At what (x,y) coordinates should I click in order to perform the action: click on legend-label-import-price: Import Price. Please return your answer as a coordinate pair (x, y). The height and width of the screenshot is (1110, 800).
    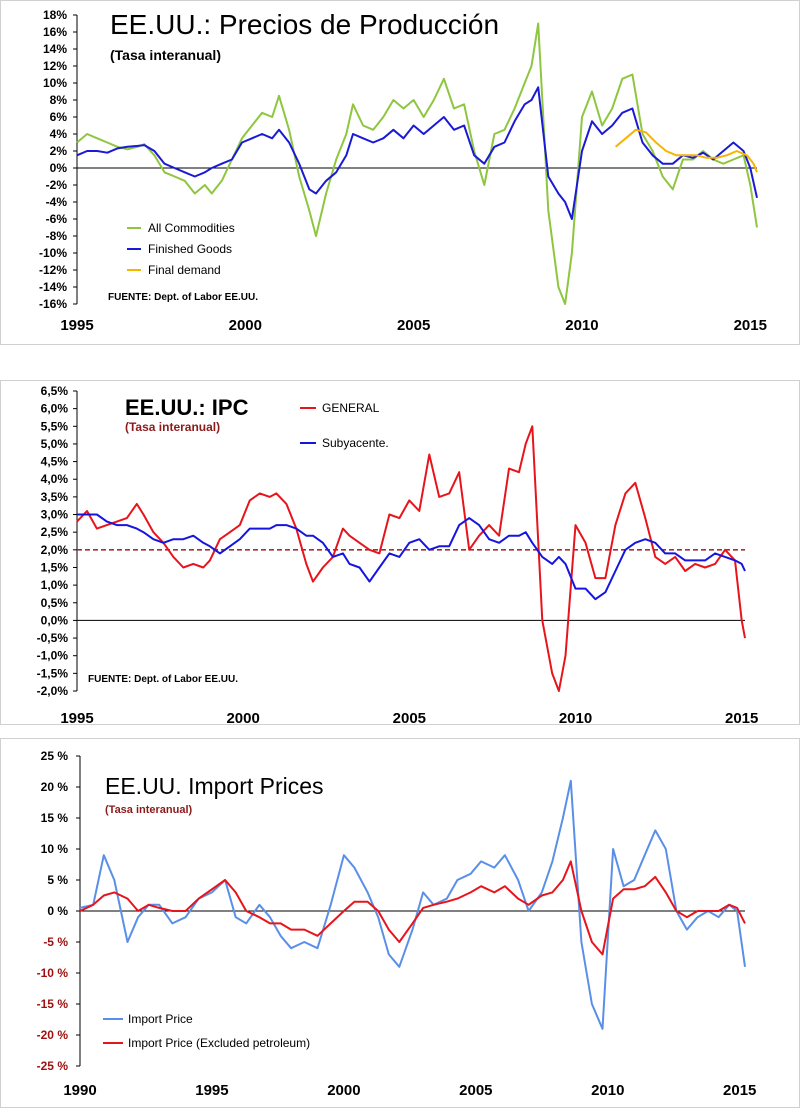
    Looking at the image, I should click on (160, 1019).